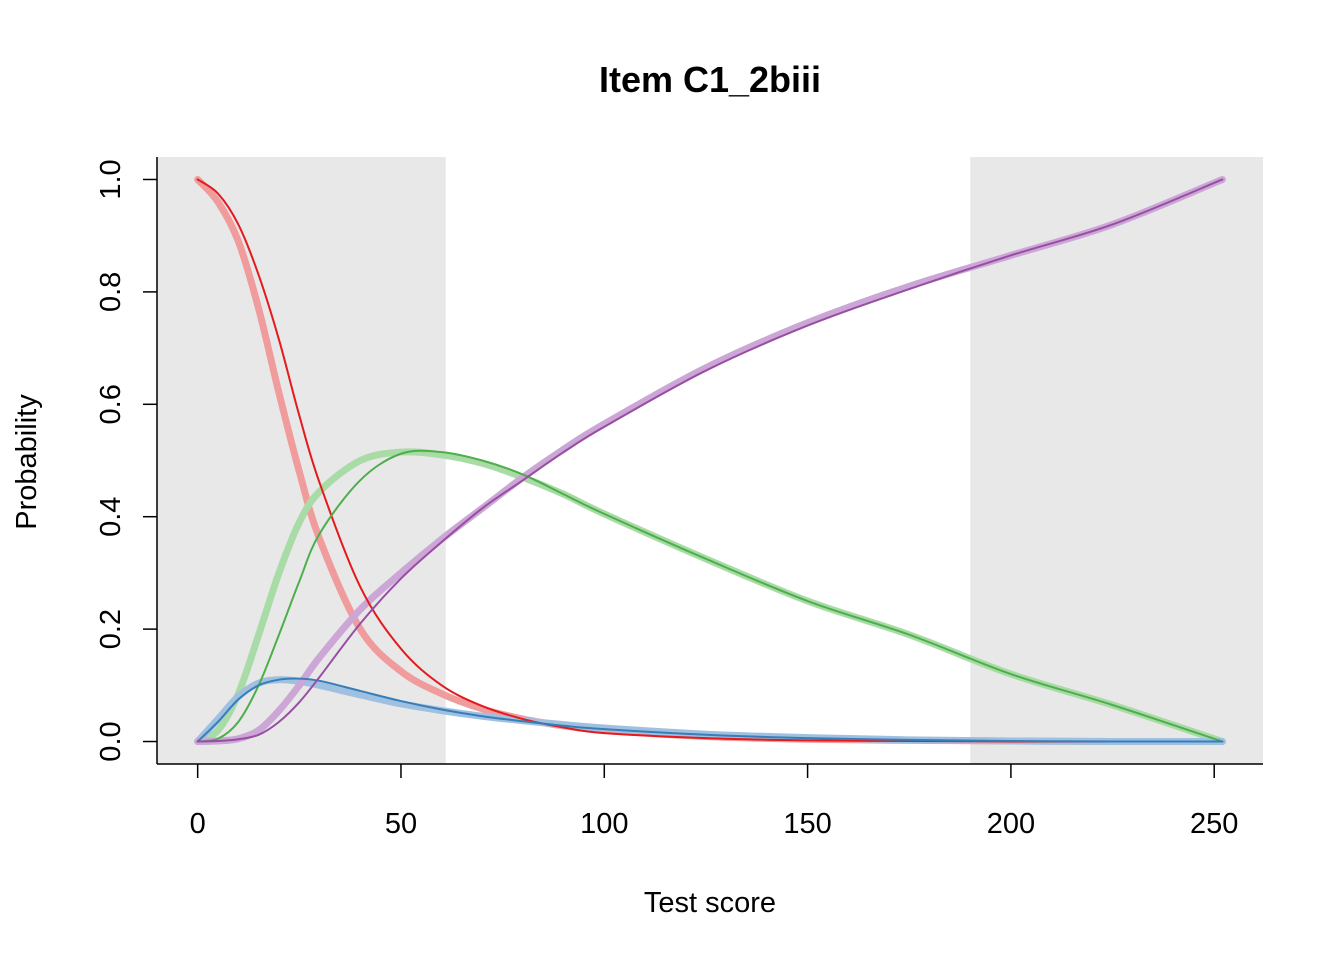  Describe the element at coordinates (1011, 824) in the screenshot. I see `x-tick-label: 200` at that location.